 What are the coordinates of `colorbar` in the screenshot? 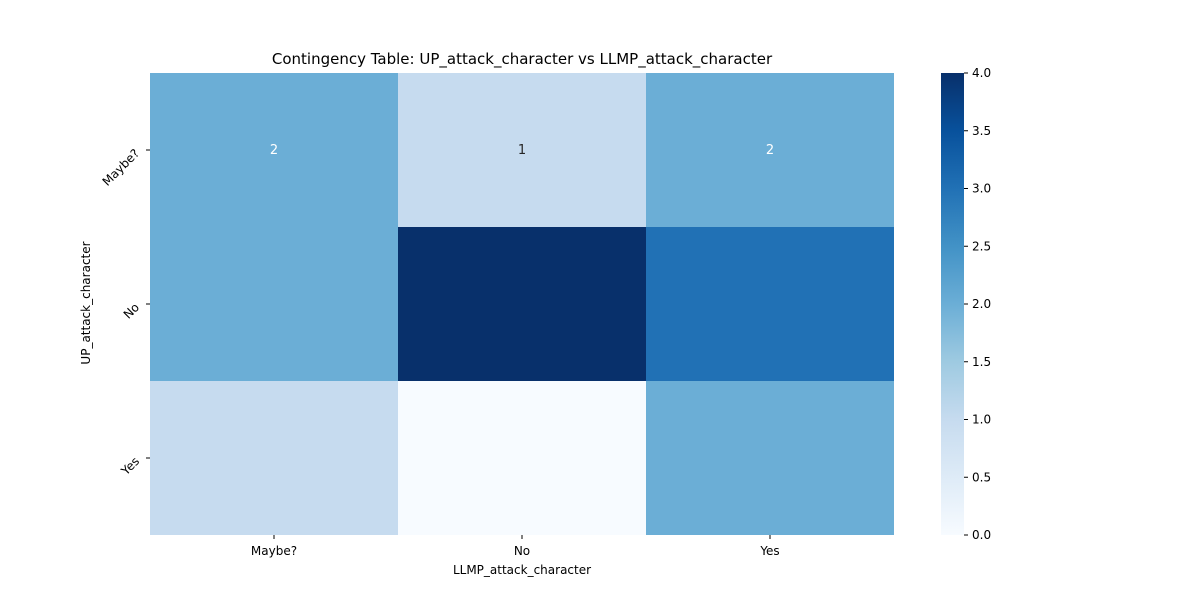 It's located at (952, 304).